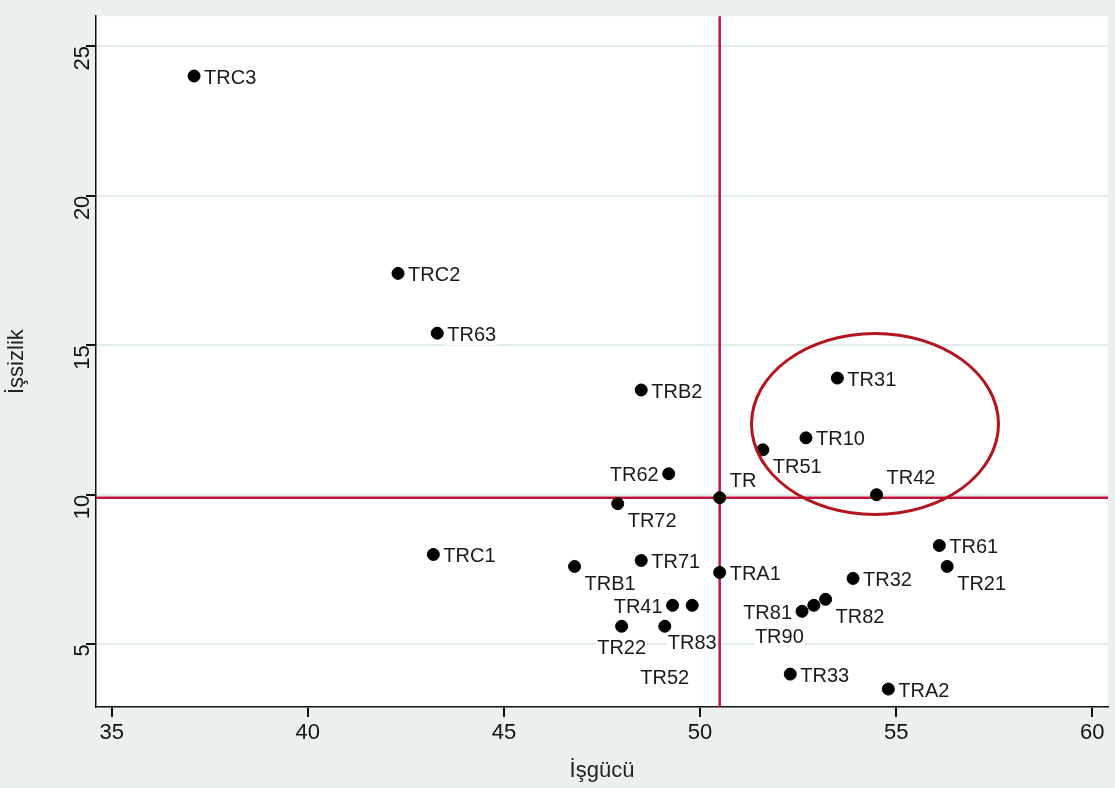 The height and width of the screenshot is (788, 1115). What do you see at coordinates (622, 646) in the screenshot?
I see `annotation: TR22` at bounding box center [622, 646].